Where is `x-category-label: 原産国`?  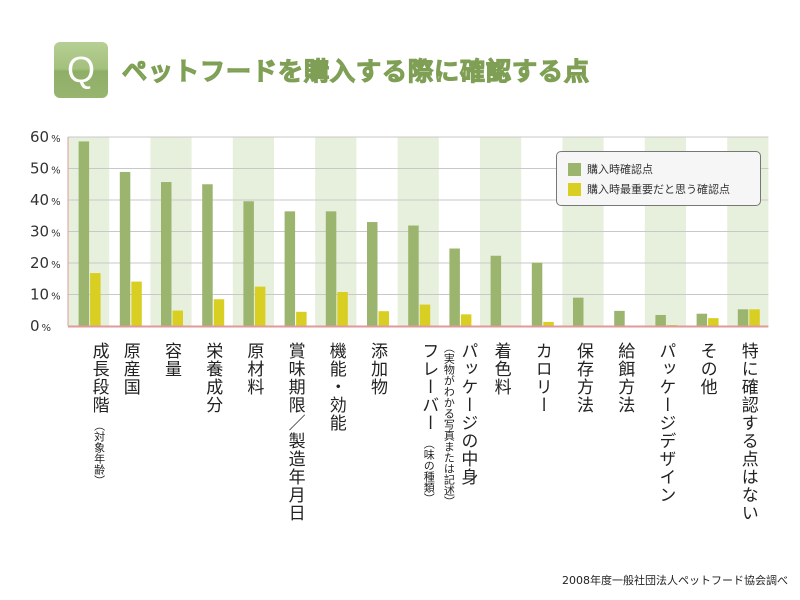
x-category-label: 原産国 is located at coordinates (130, 369).